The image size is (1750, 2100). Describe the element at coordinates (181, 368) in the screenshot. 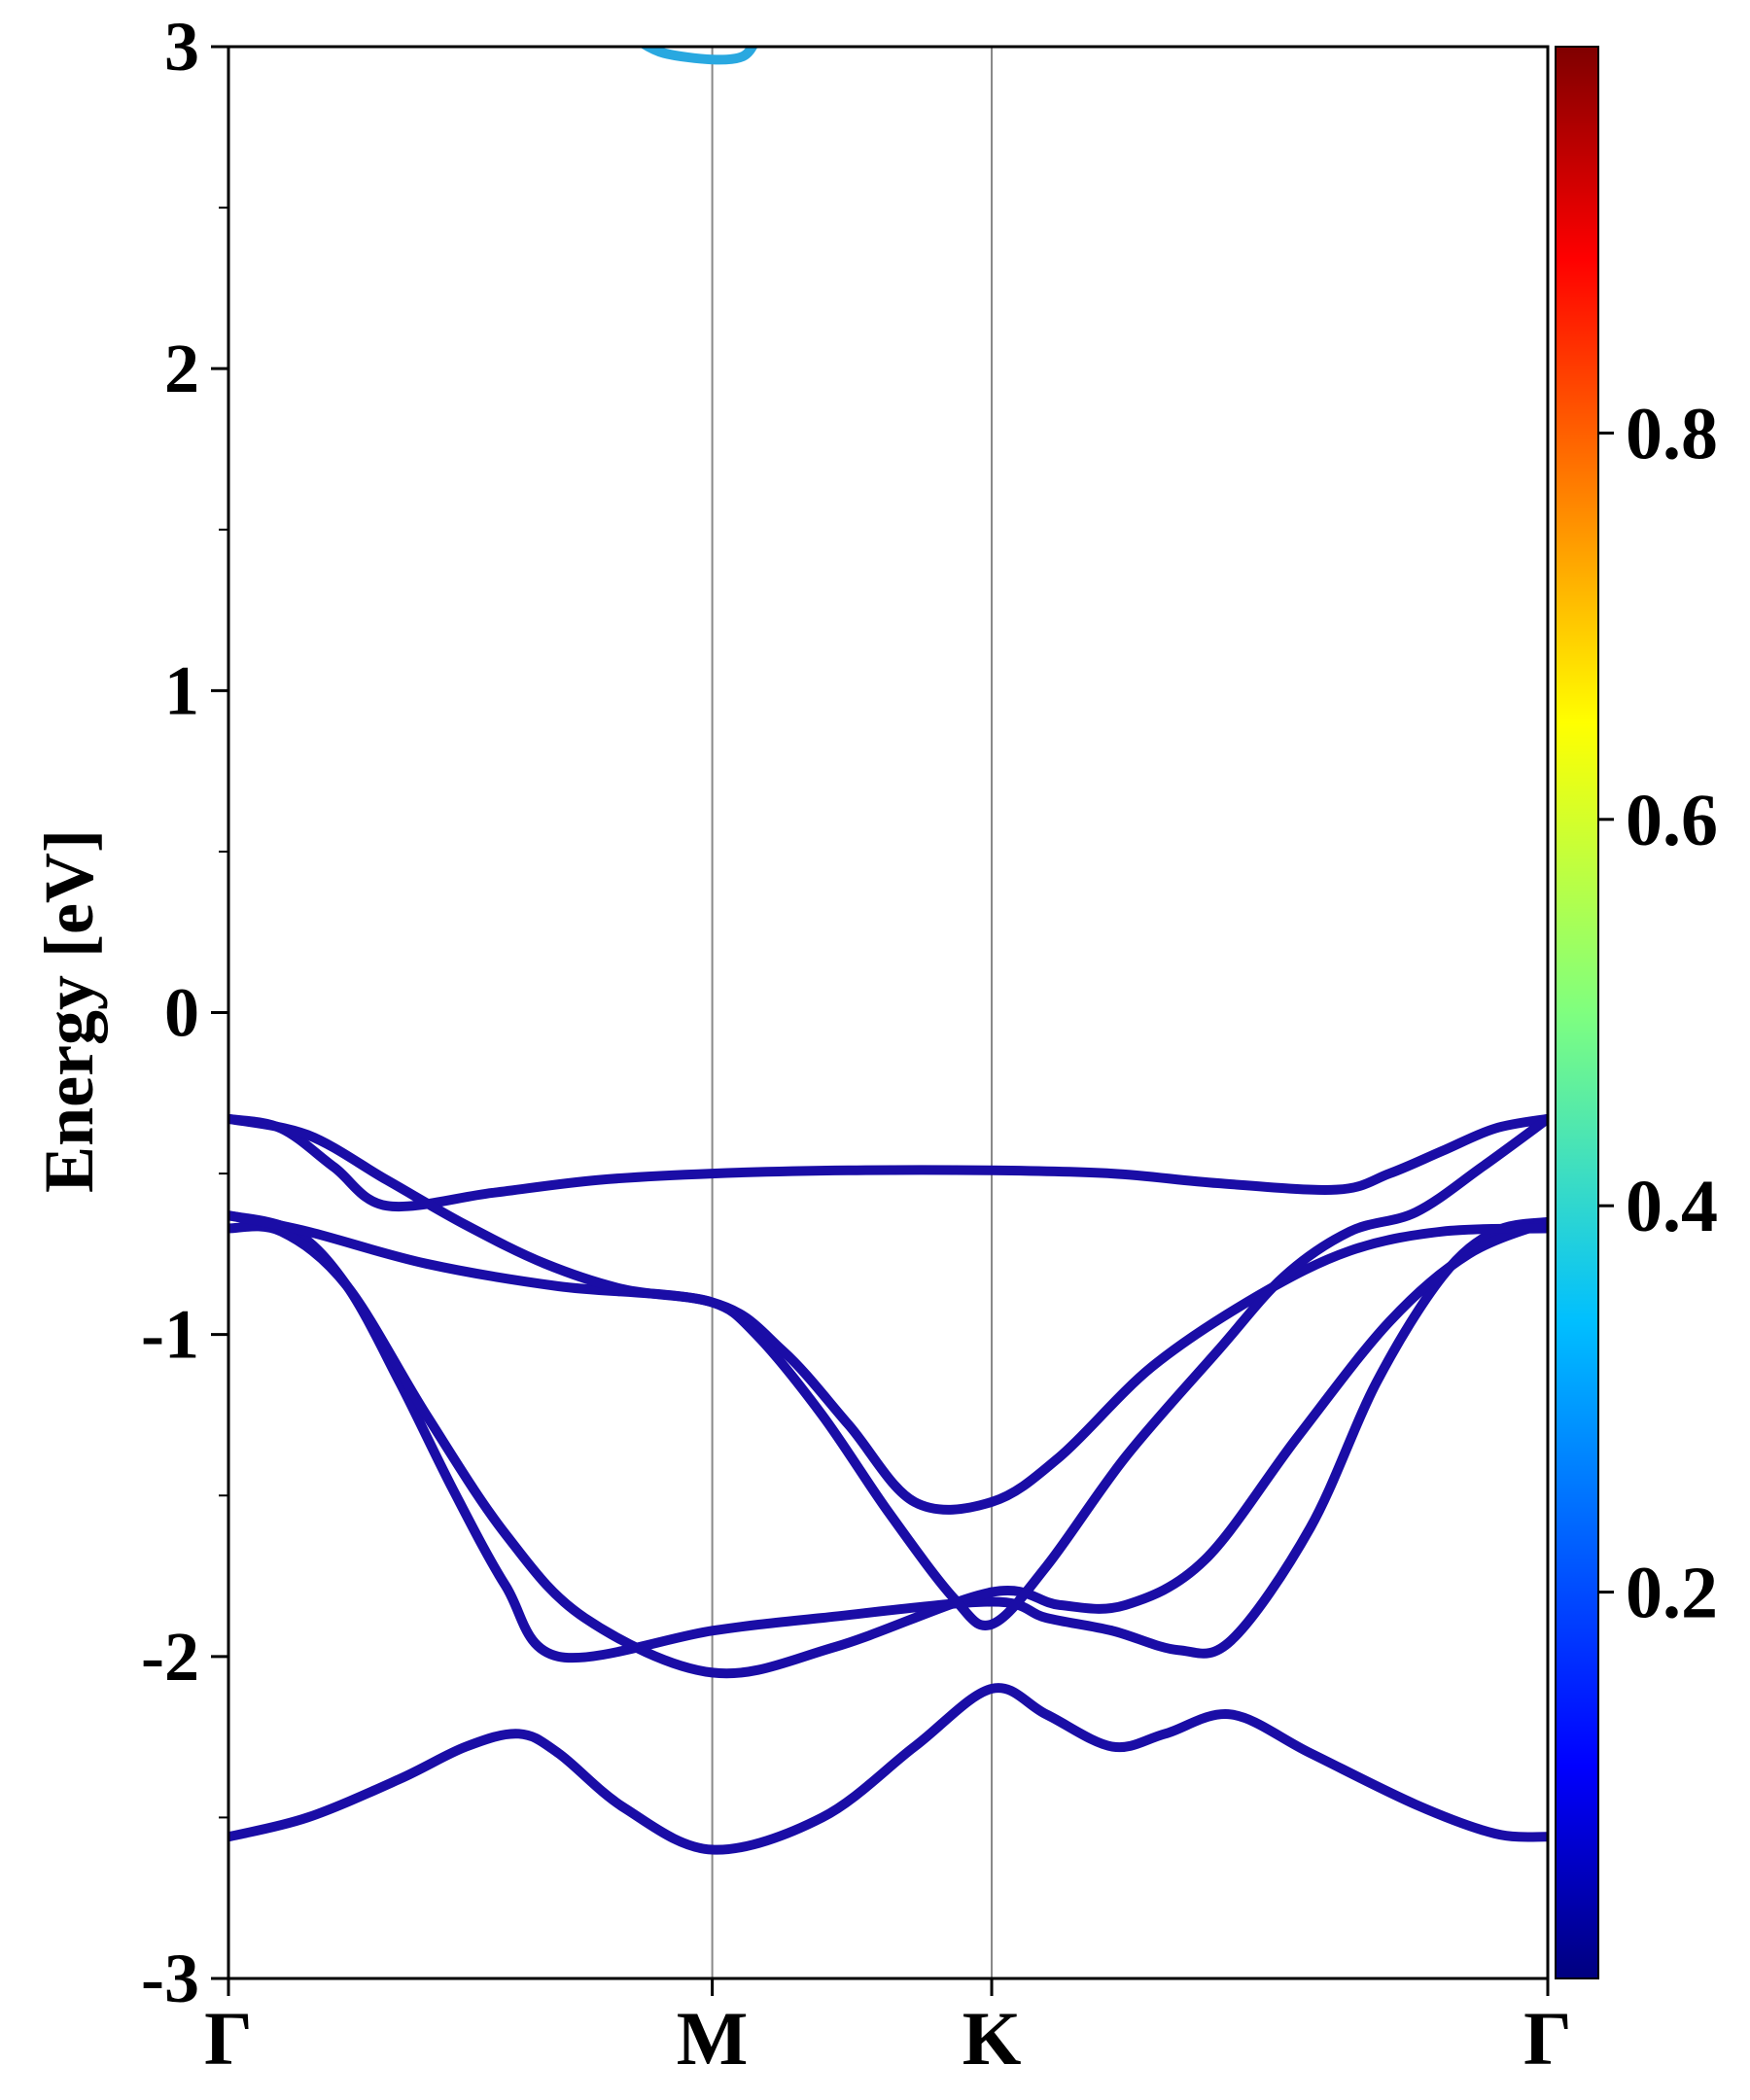

I see `y-tick-label: 2` at that location.